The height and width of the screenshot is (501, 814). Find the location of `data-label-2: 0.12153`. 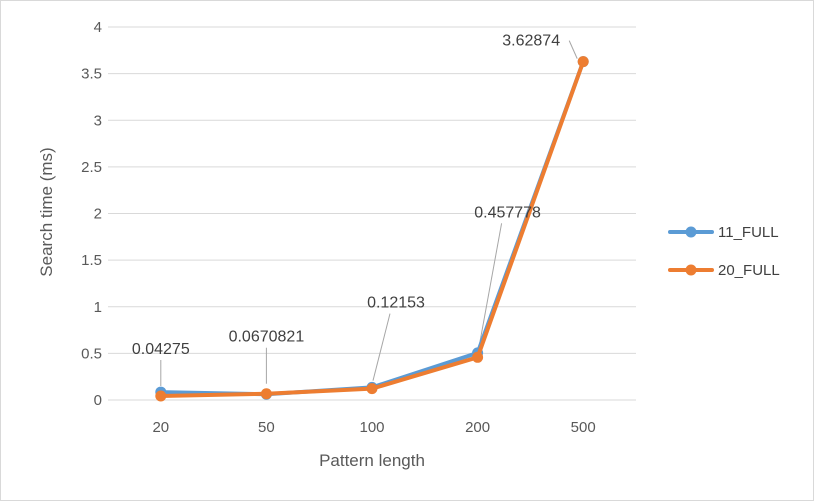

data-label-2: 0.12153 is located at coordinates (396, 303).